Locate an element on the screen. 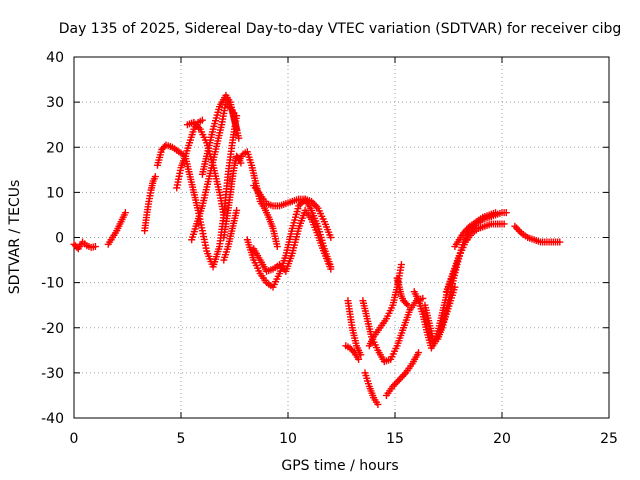  y-tick-label: 40 is located at coordinates (55, 58).